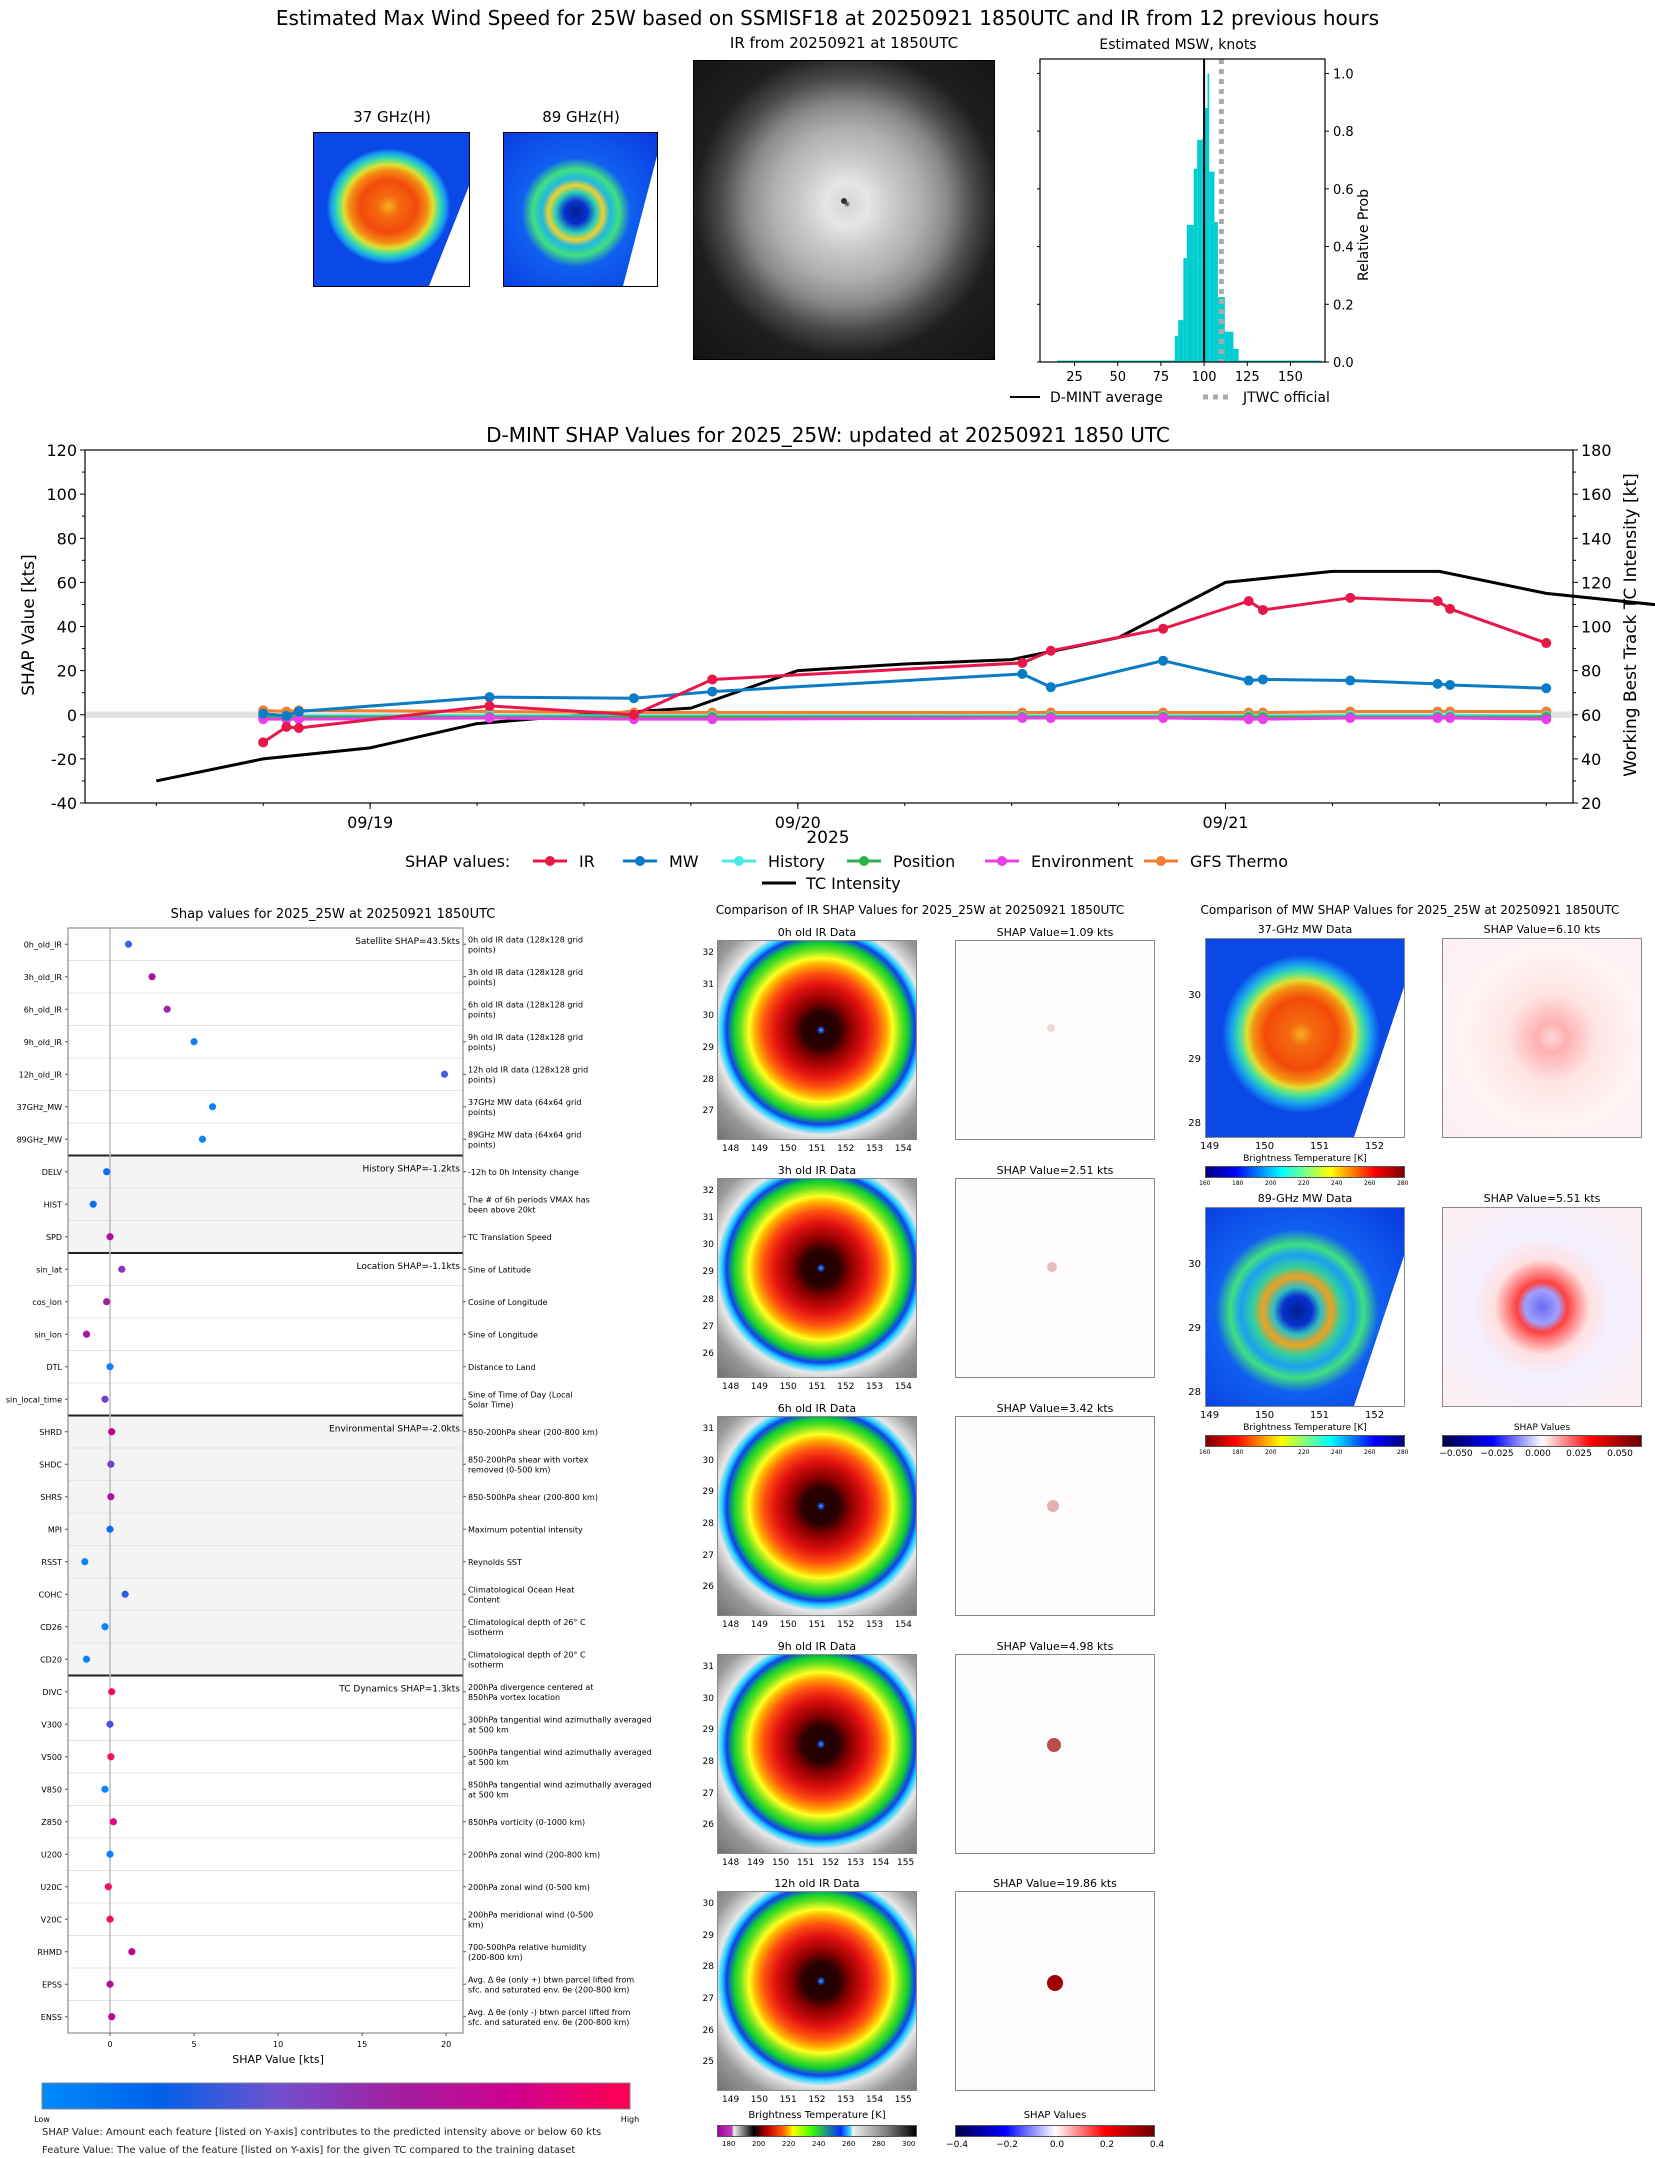 The width and height of the screenshot is (1655, 2158). Describe the element at coordinates (1002, 861) in the screenshot. I see `legend-marker` at that location.